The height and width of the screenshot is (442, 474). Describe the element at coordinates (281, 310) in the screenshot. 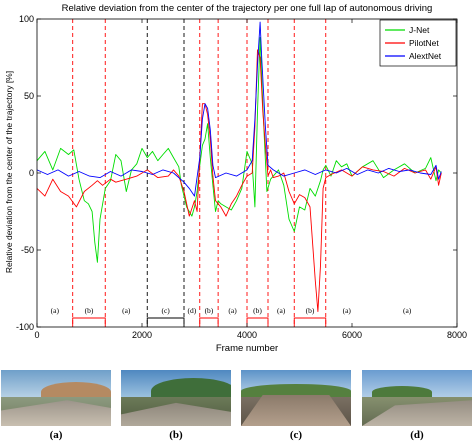

I see `region-label-8: (a)` at that location.